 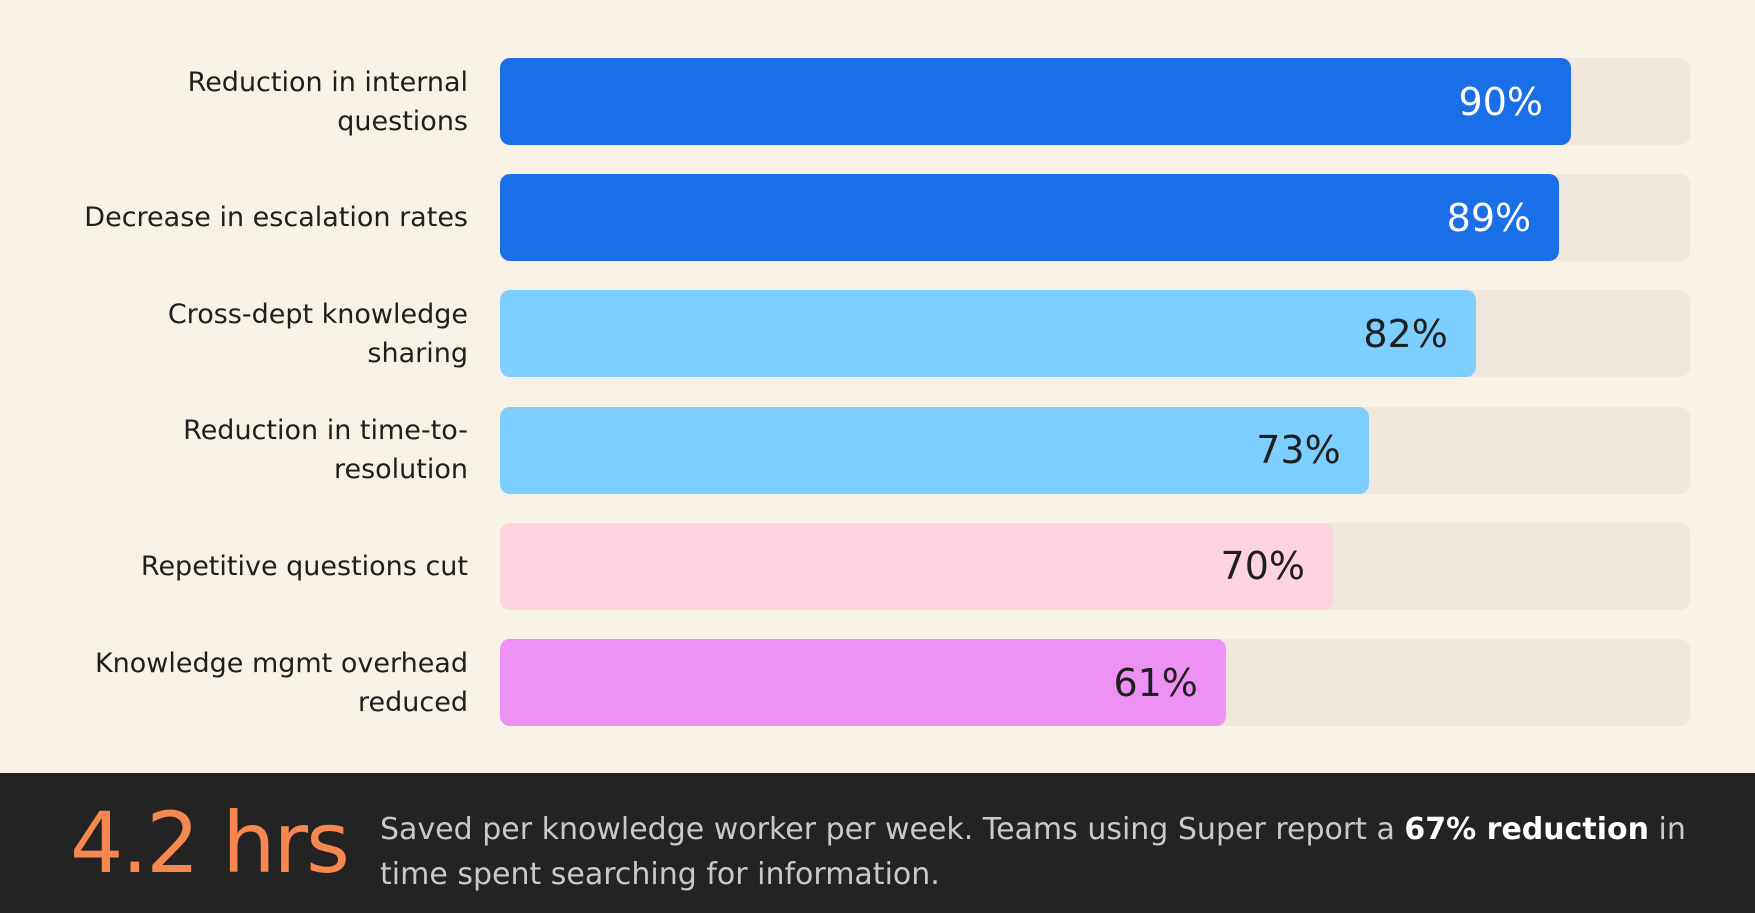 What do you see at coordinates (1033, 852) in the screenshot?
I see `footer-text-part: in time spent searching for information.` at bounding box center [1033, 852].